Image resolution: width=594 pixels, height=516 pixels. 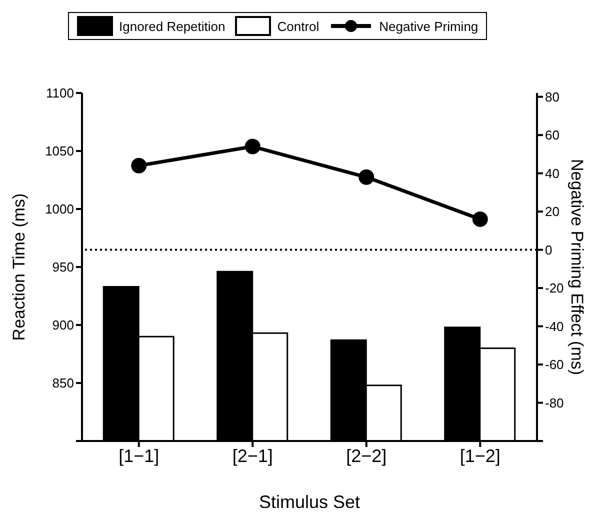 I want to click on y2-tick-label: 60, so click(x=552, y=135).